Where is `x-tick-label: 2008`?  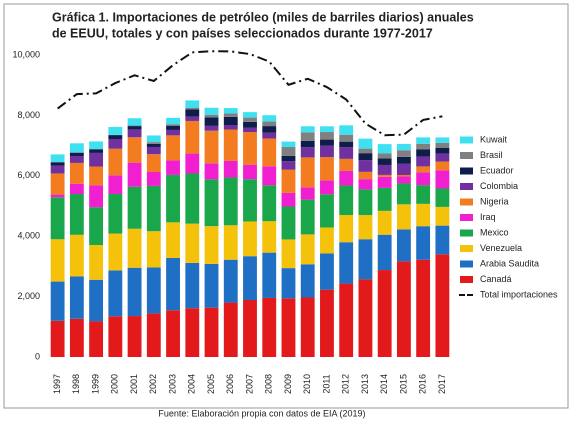 x-tick-label: 2008 is located at coordinates (269, 384).